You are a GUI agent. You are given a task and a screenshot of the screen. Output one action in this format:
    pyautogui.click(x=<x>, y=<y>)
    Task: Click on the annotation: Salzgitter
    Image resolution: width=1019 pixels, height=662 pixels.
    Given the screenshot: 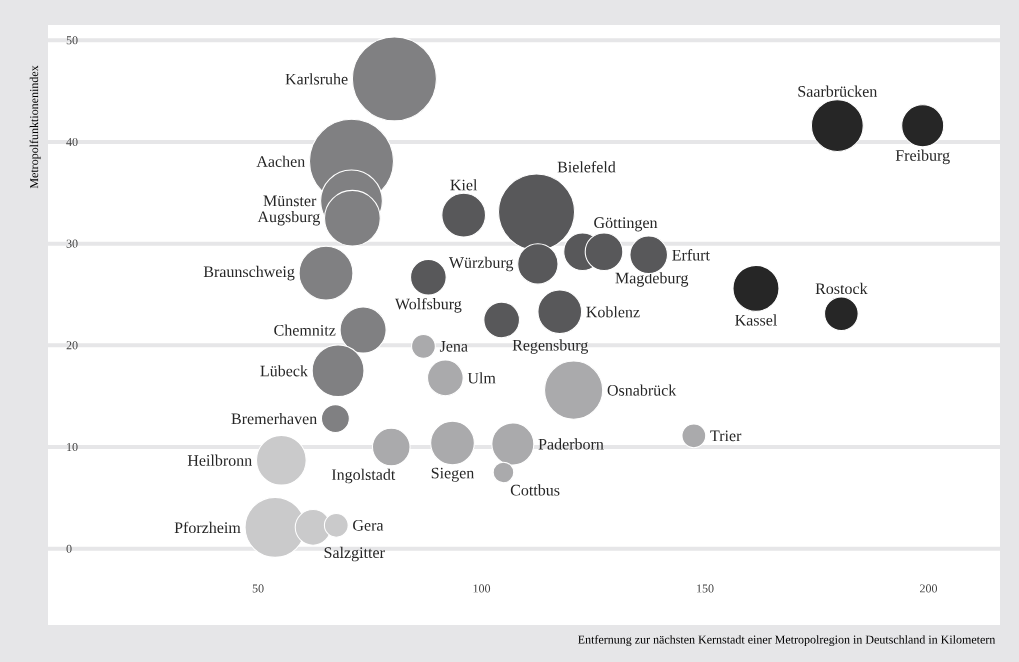 What is the action you would take?
    pyautogui.click(x=354, y=554)
    